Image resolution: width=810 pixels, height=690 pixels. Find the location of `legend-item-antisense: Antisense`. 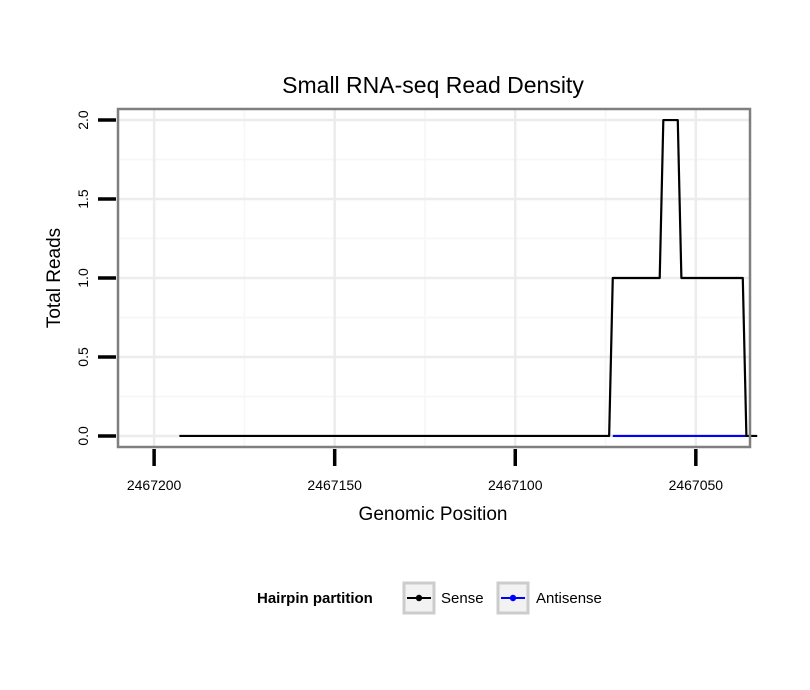

legend-item-antisense: Antisense is located at coordinates (549, 598).